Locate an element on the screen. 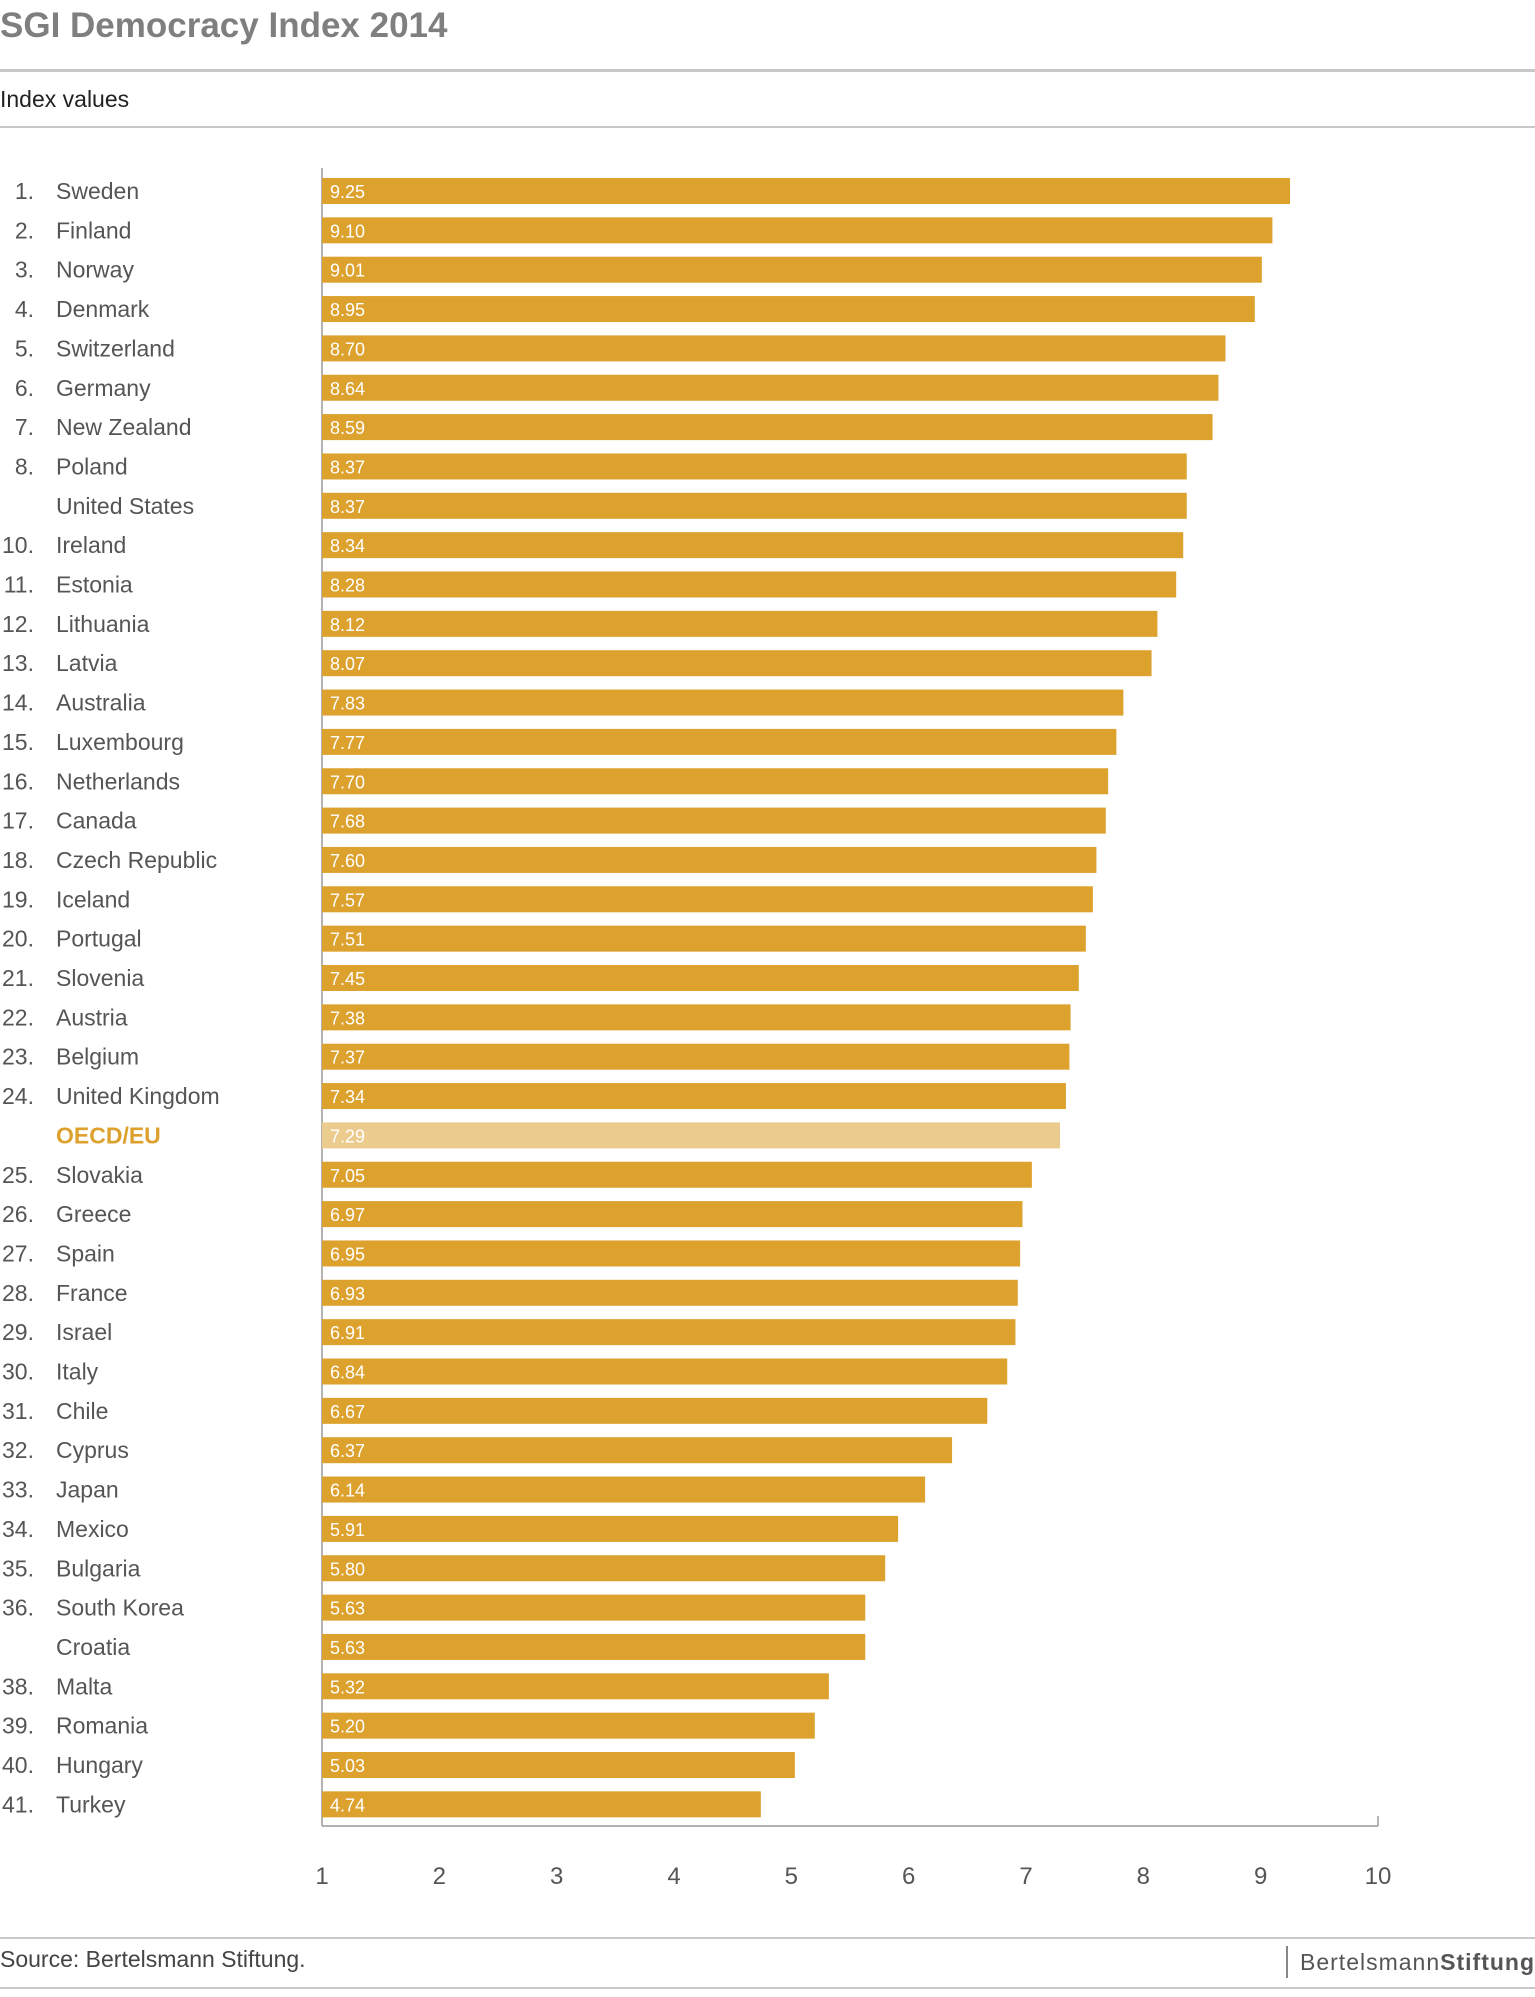 The image size is (1535, 1997). row-rank: 34. is located at coordinates (18, 1529).